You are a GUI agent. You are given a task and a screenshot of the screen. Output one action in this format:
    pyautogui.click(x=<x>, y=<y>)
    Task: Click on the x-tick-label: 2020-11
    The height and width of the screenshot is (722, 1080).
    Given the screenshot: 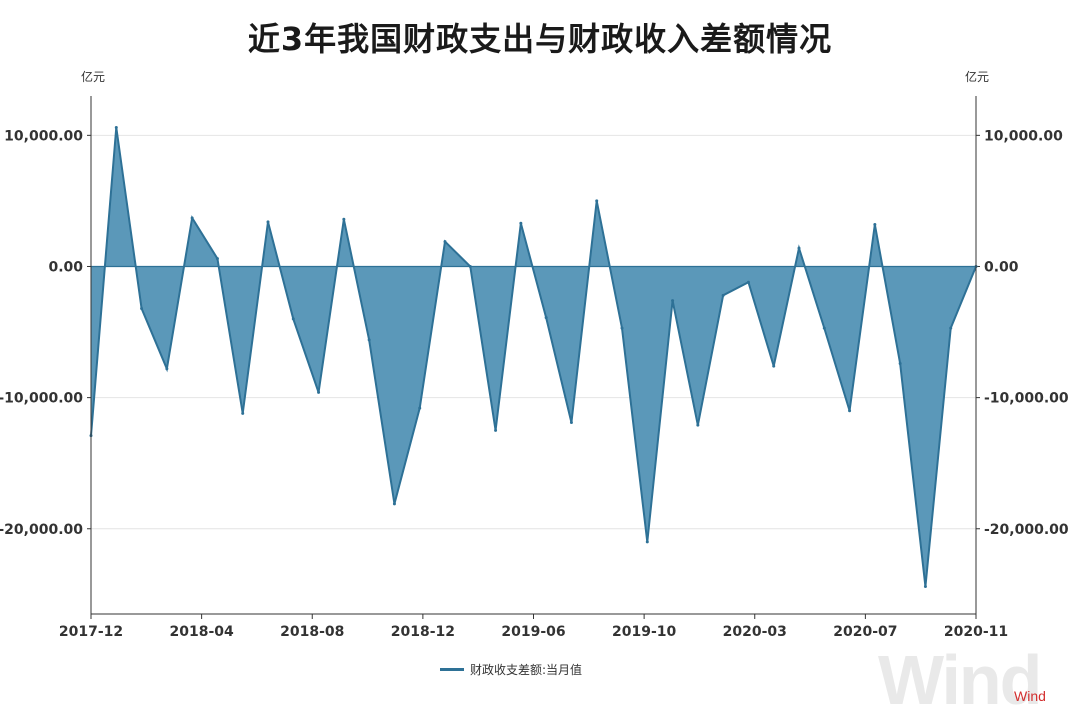 What is the action you would take?
    pyautogui.click(x=976, y=632)
    